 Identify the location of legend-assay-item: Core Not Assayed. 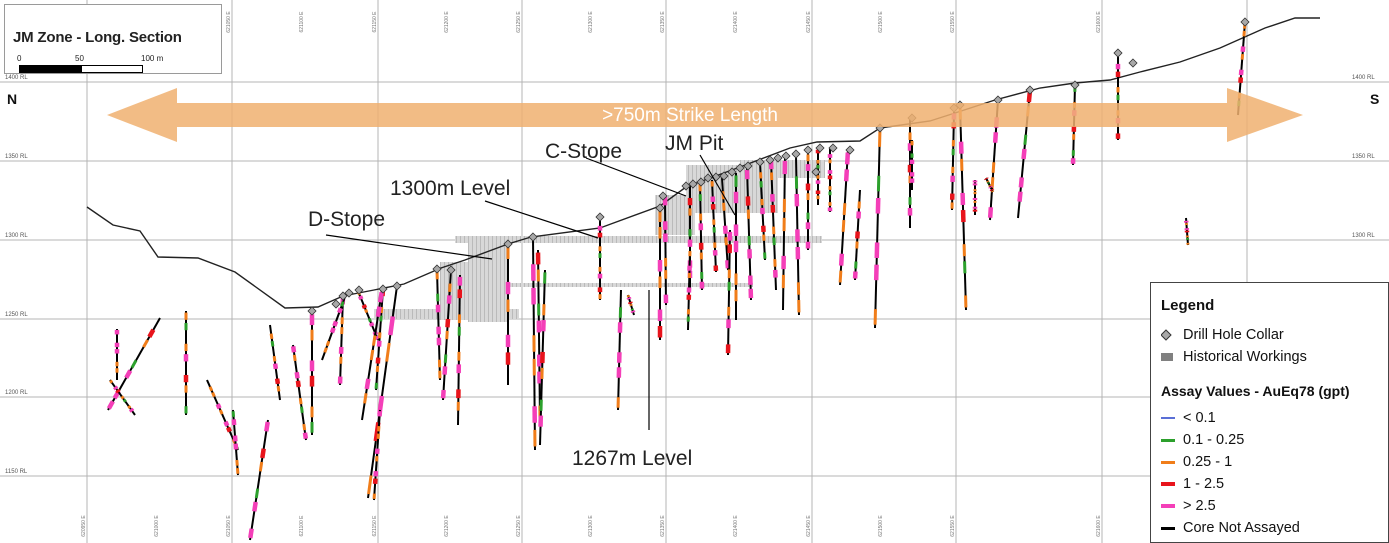
(1230, 528).